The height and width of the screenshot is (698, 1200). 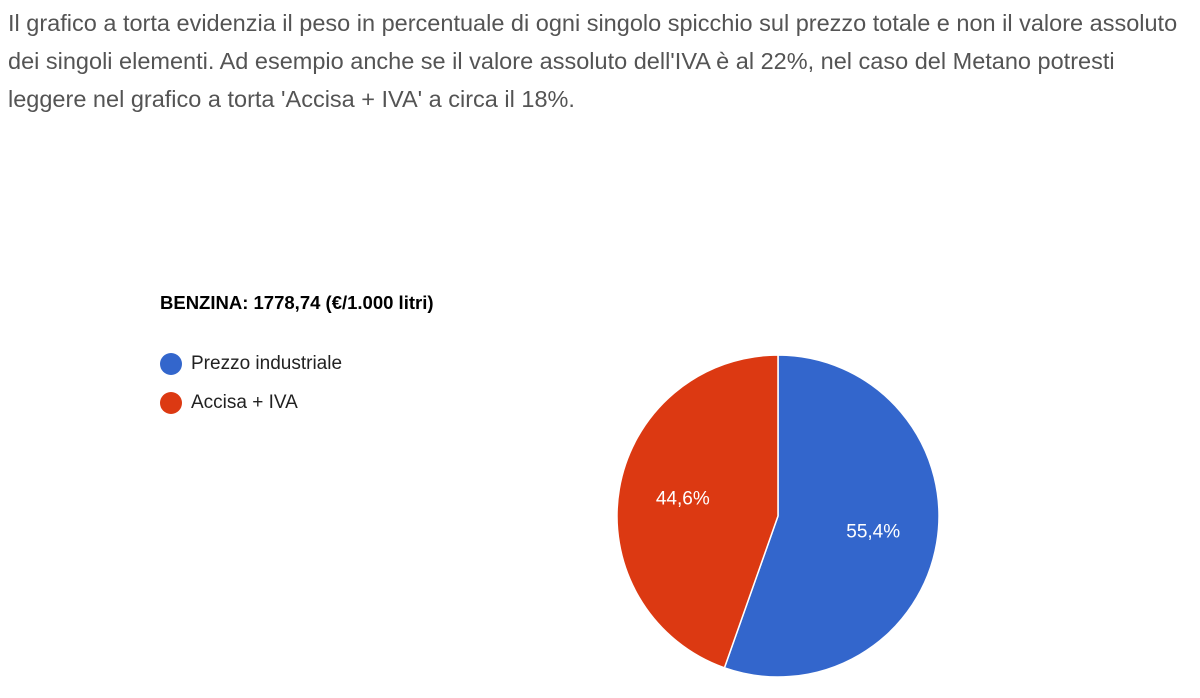 I want to click on slice-label-0: 55,4%, so click(x=873, y=531).